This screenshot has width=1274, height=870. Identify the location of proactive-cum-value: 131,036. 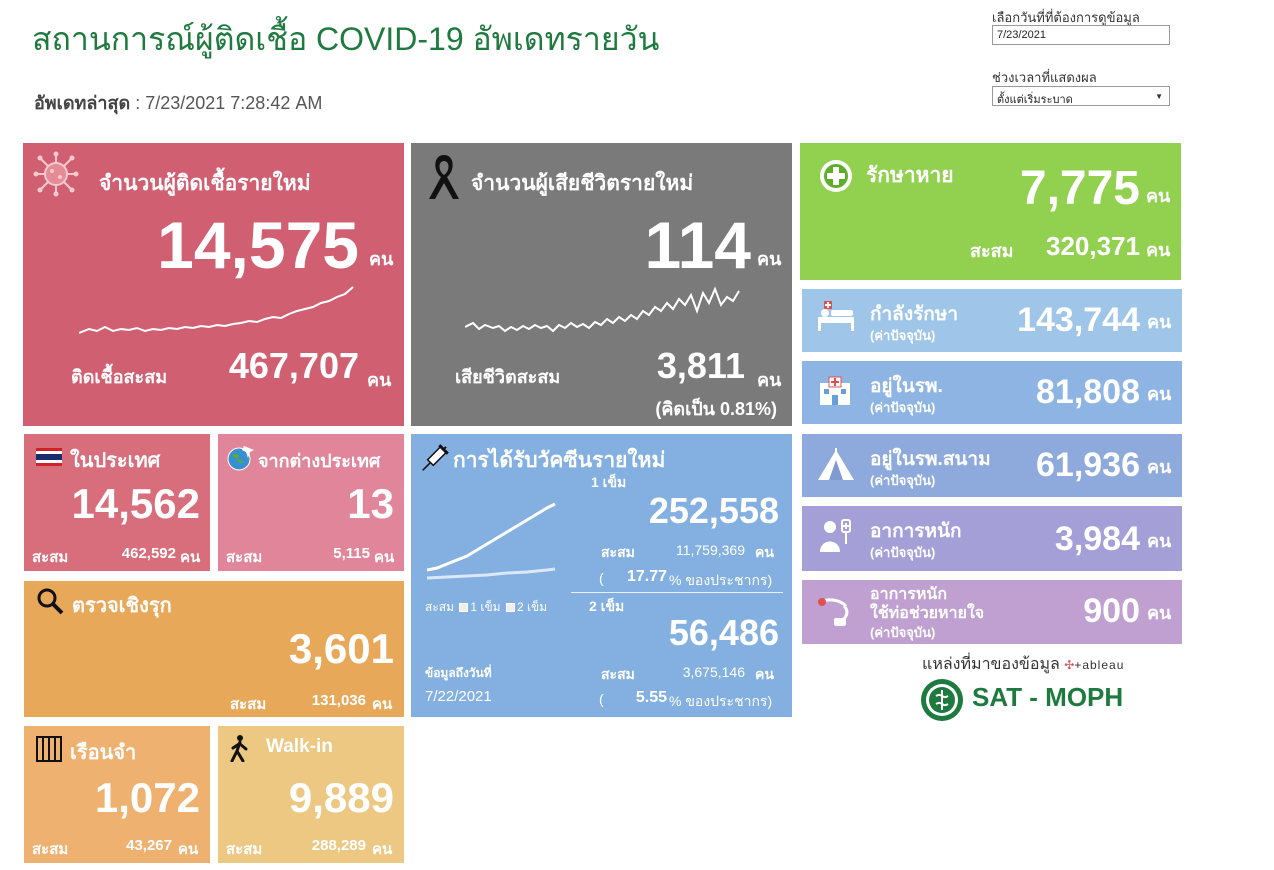
(338, 700).